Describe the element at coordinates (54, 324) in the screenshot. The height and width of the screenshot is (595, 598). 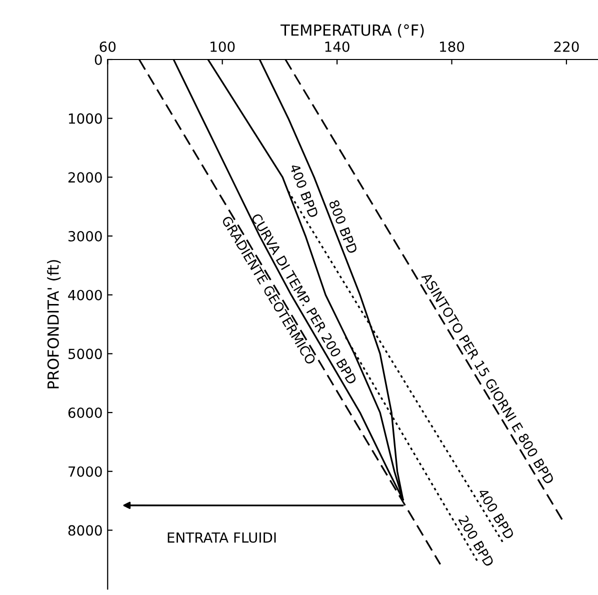
I see `y-axis-title: PROFONDITA' (ft)` at that location.